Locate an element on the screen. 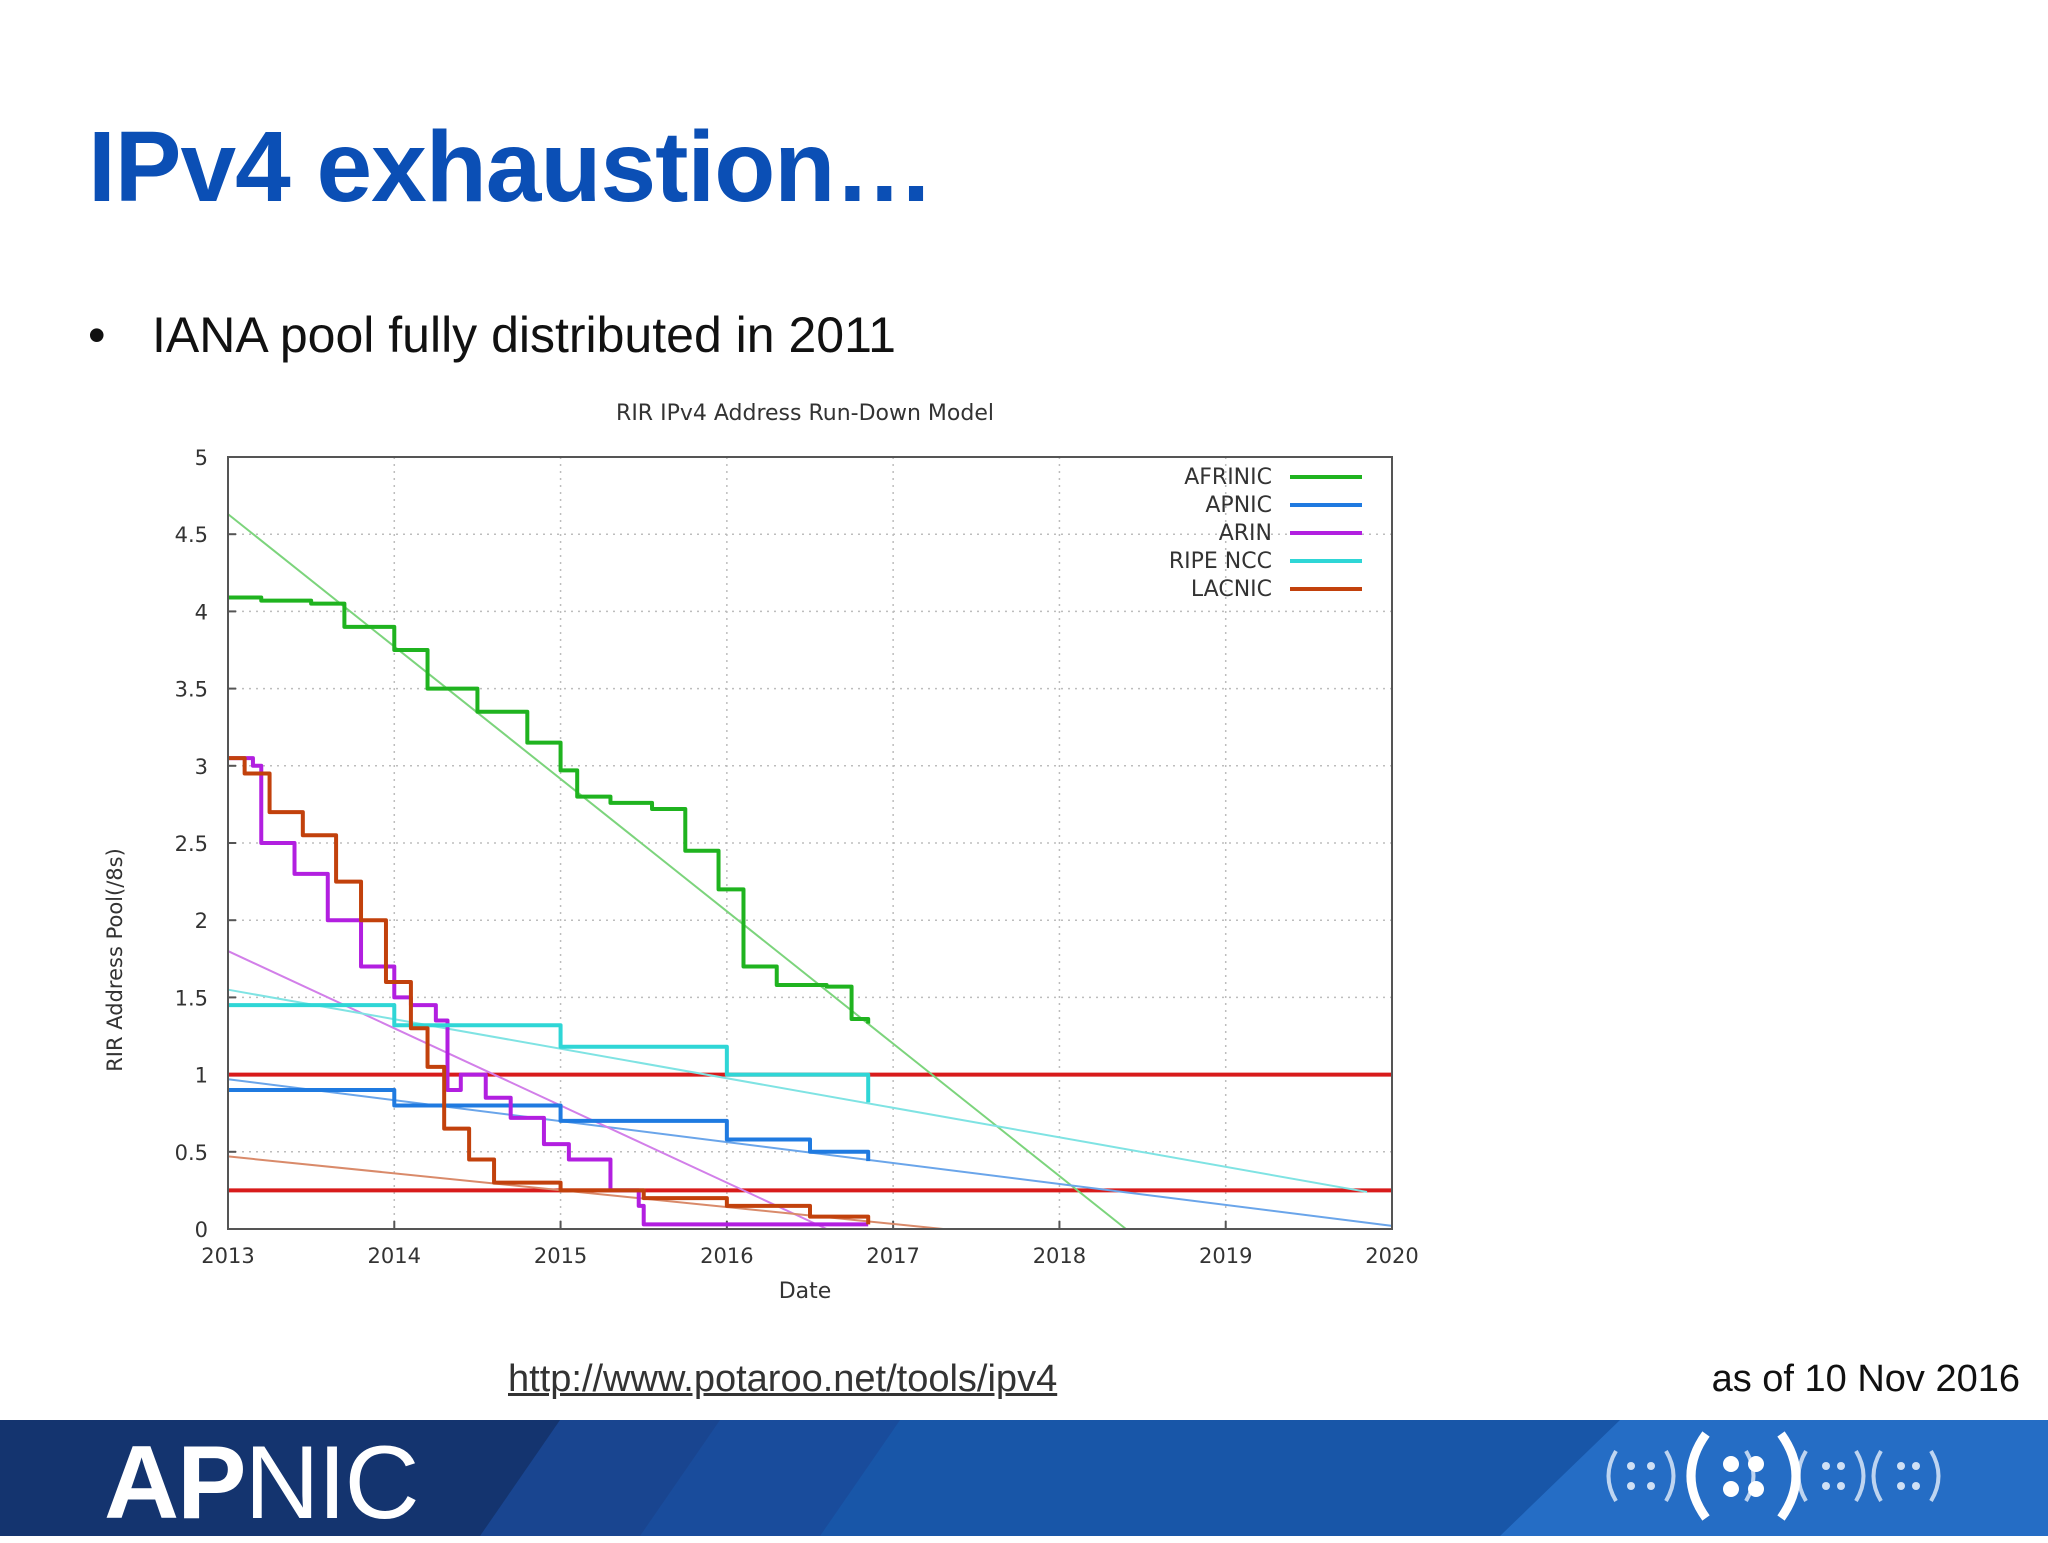 The height and width of the screenshot is (1543, 2048). as-of-date: as of 10 Nov 2016 is located at coordinates (1865, 1379).